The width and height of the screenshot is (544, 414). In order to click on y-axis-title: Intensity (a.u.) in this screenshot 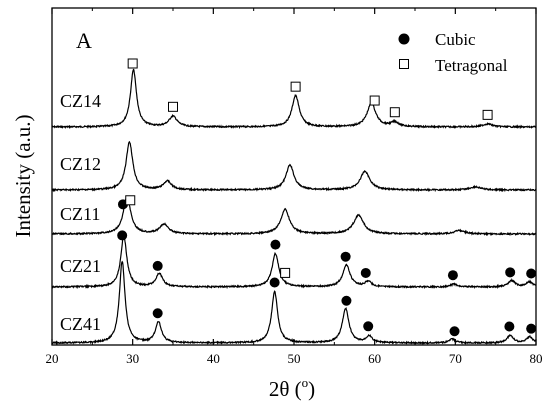, I will do `click(23, 175)`.